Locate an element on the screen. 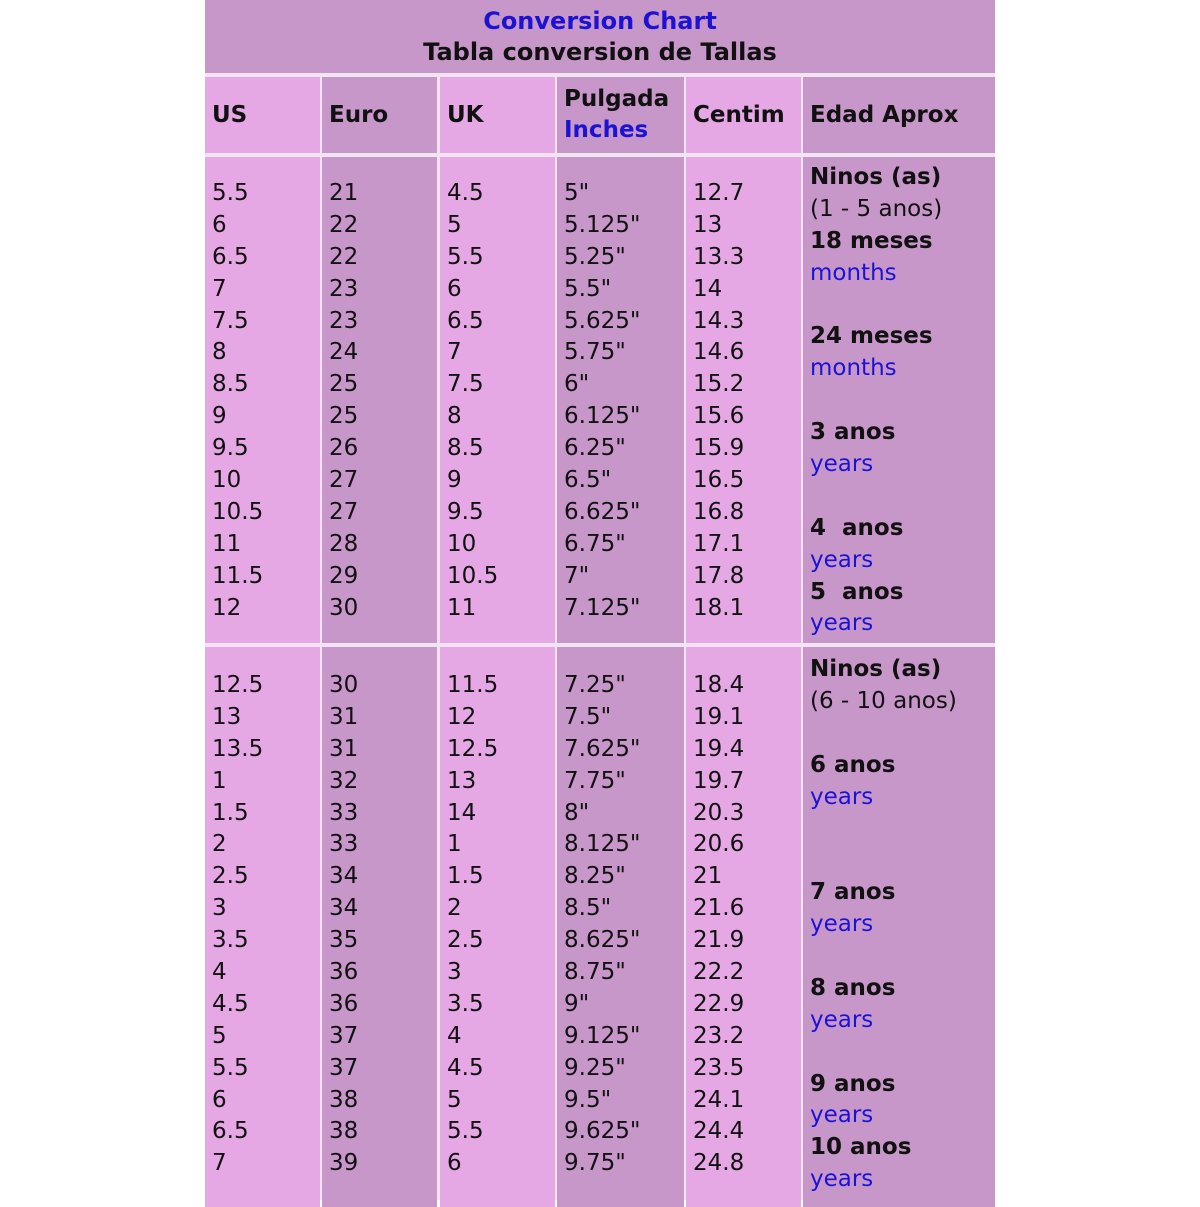 This screenshot has width=1200, height=1207. inches-value: 7.75" is located at coordinates (595, 780).